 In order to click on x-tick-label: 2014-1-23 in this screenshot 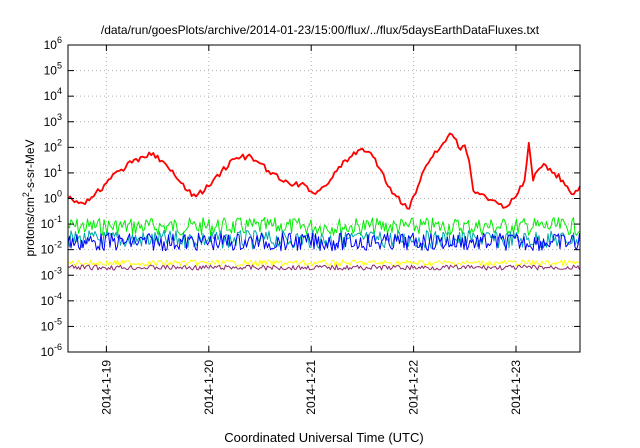, I will do `click(516, 387)`.